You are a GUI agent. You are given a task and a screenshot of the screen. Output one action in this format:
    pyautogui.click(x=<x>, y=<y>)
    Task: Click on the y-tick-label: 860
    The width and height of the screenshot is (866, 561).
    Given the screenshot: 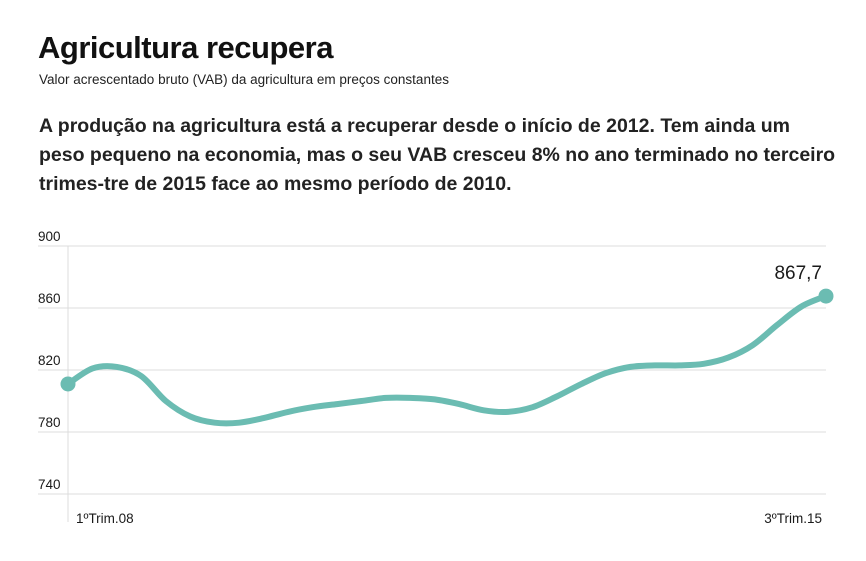 What is the action you would take?
    pyautogui.click(x=49, y=298)
    